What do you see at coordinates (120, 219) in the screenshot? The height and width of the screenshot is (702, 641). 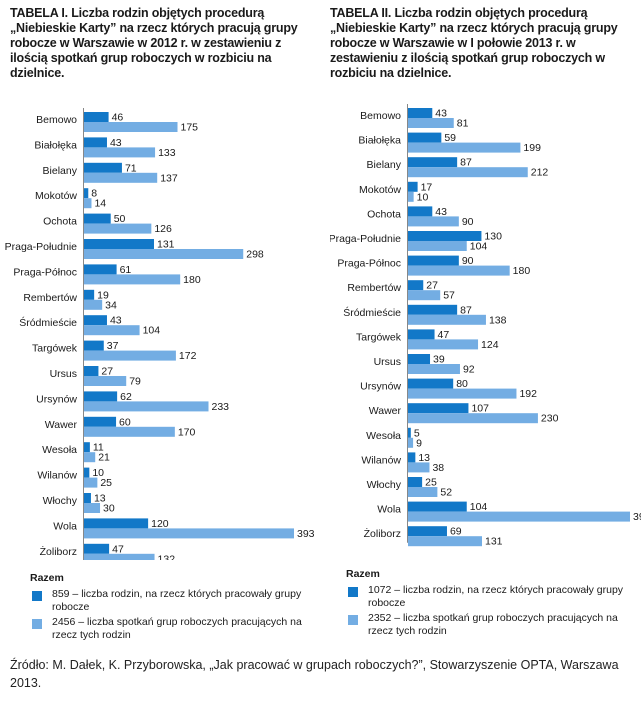 I see `value-label-families-ochota: 50` at bounding box center [120, 219].